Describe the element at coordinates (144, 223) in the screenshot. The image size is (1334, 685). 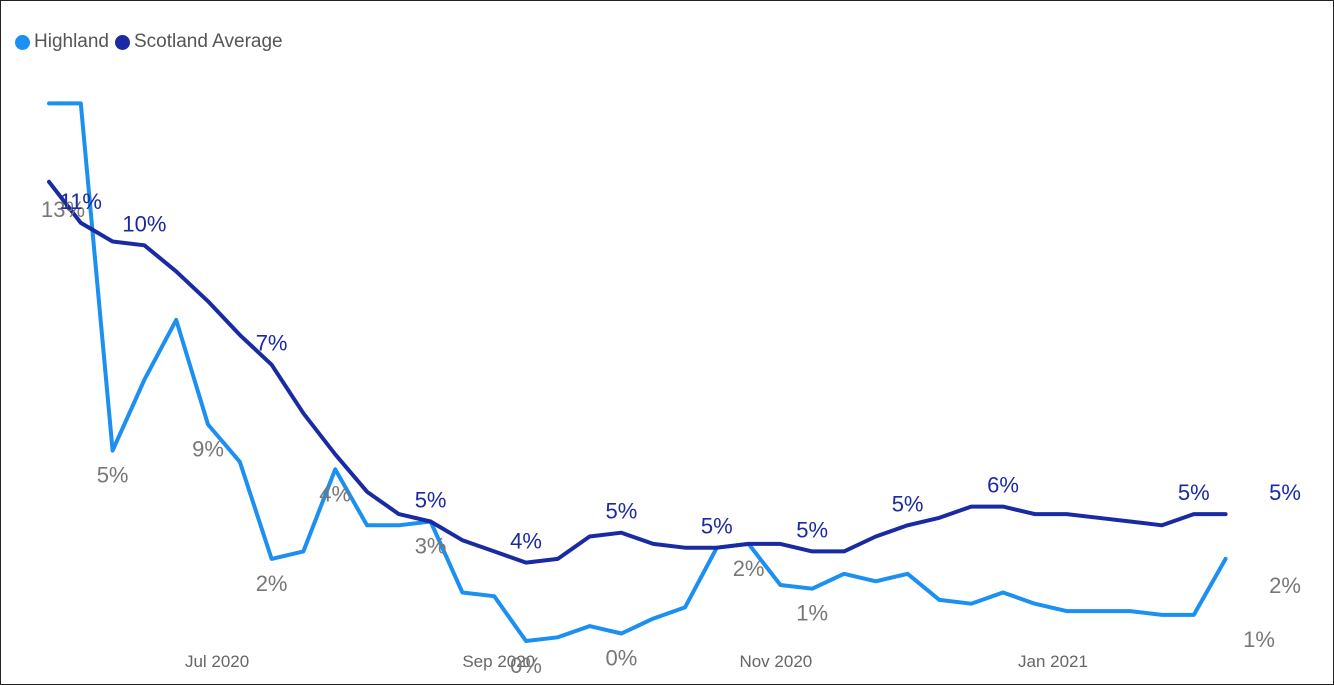
I see `data-label-scotland-average: 10%` at that location.